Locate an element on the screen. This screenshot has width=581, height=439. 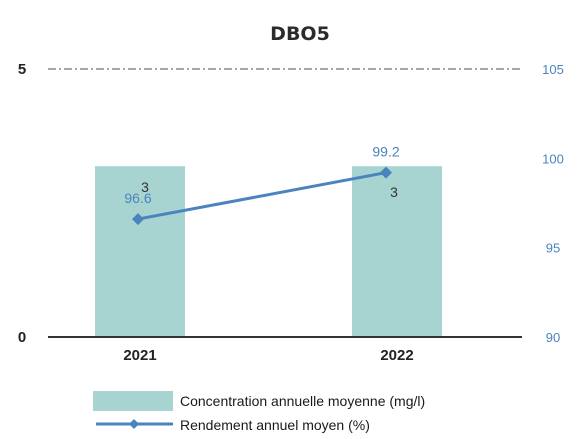
line-series is located at coordinates (262, 196).